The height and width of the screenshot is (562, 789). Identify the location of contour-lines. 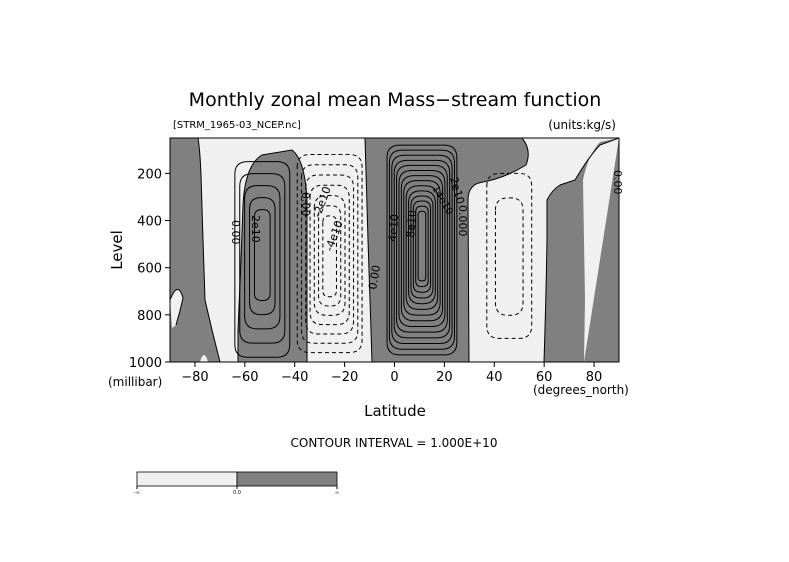
(383, 251).